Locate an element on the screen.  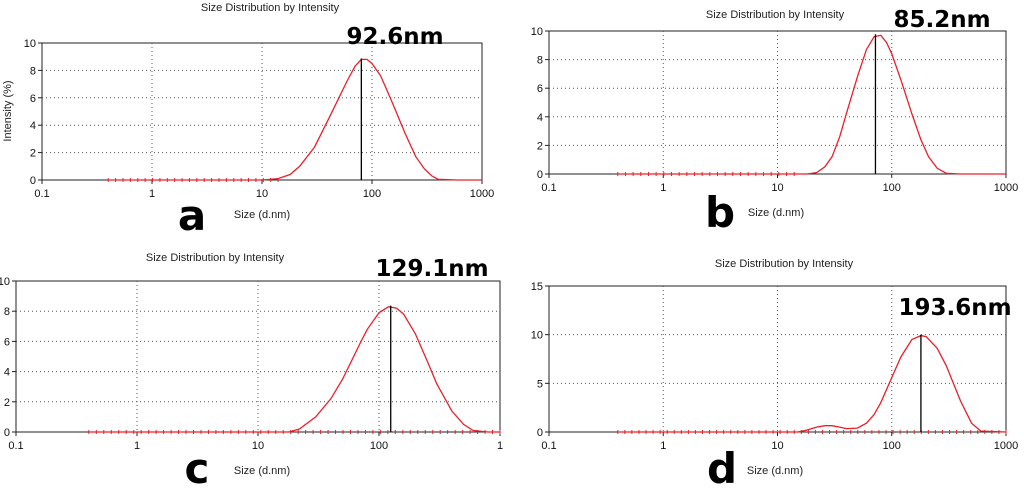
peak-size-label: 129.1nm is located at coordinates (431, 269).